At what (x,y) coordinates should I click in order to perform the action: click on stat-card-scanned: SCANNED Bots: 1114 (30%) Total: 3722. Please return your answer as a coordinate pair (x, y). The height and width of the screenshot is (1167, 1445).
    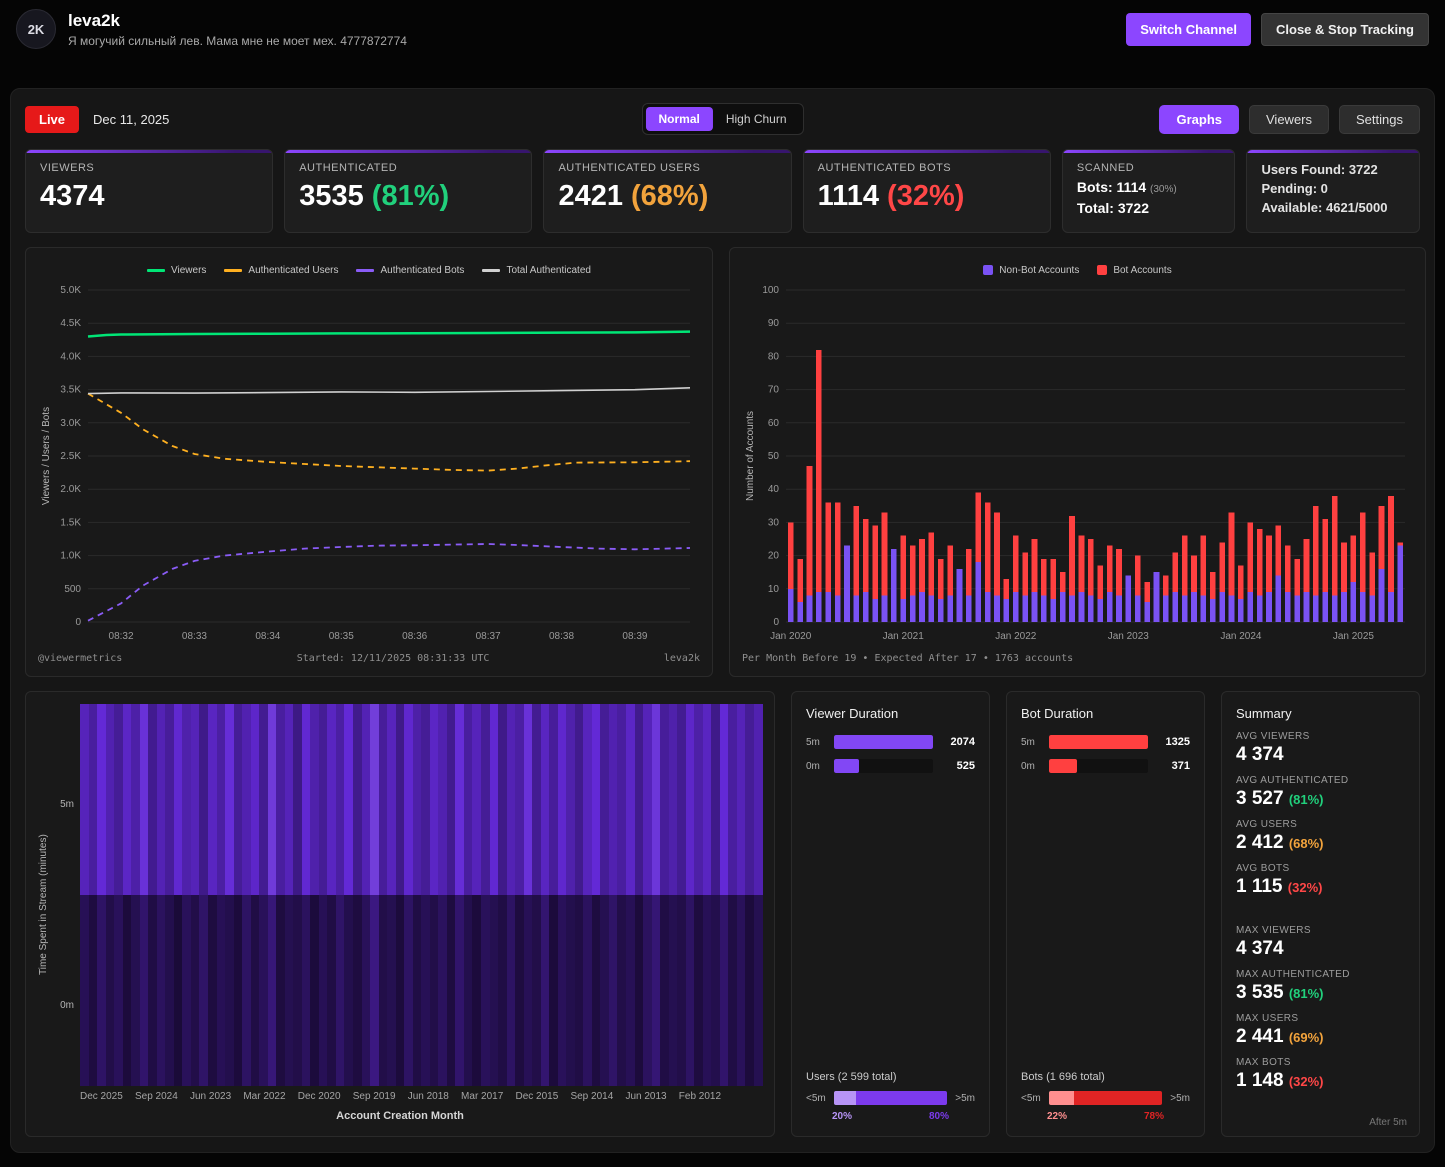
    Looking at the image, I should click on (1148, 191).